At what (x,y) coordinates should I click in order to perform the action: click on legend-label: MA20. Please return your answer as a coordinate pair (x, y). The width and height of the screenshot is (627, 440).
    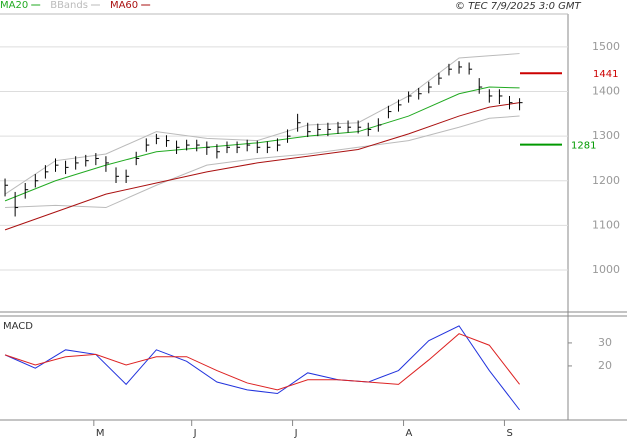
    Looking at the image, I should click on (14, 5).